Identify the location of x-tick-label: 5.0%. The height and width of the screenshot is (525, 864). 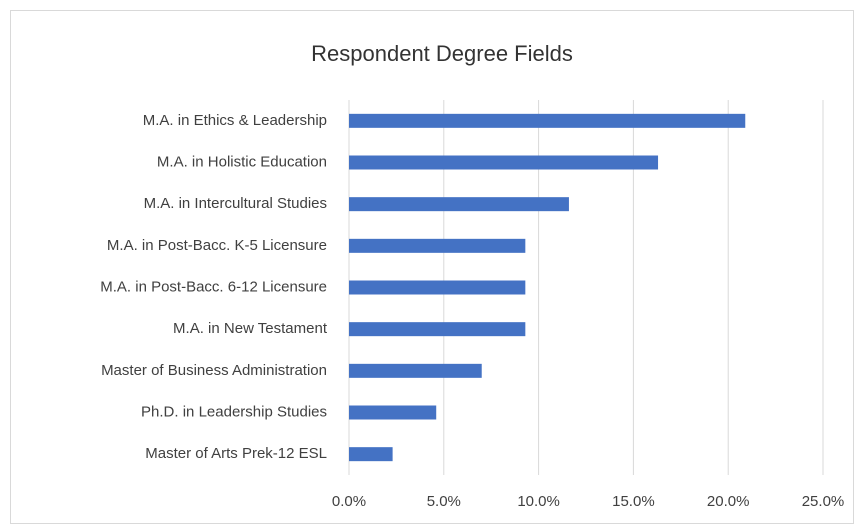
(444, 501).